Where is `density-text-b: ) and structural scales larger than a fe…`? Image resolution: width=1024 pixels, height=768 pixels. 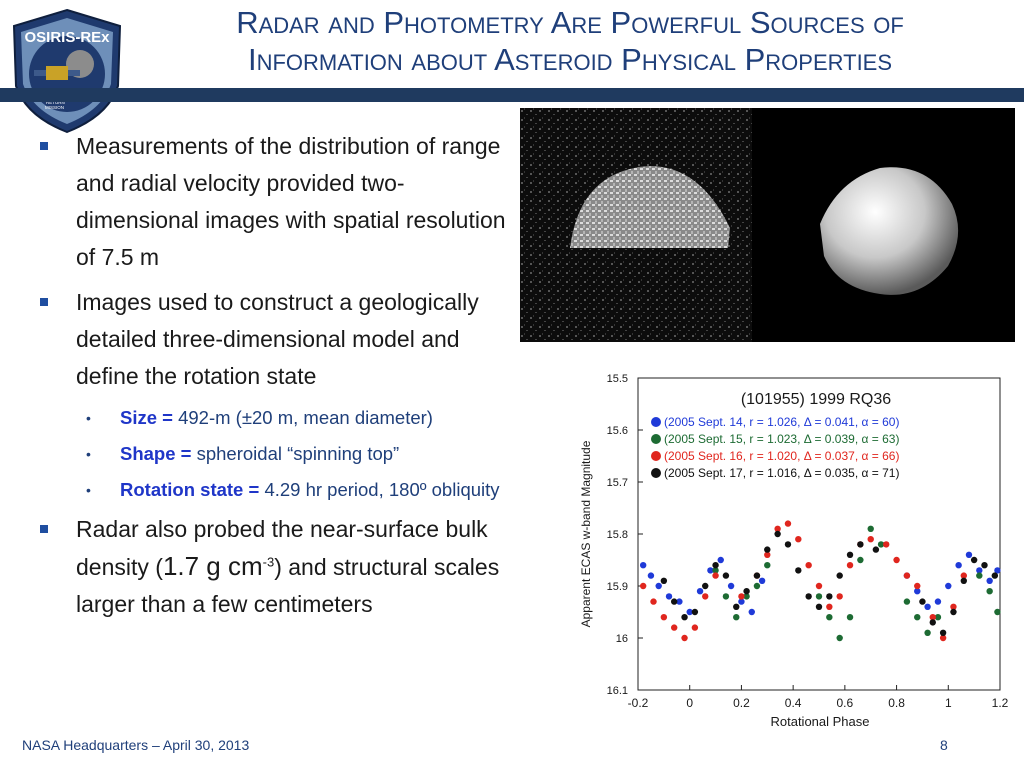
density-text-b: ) and structural scales larger than a fe… is located at coordinates (288, 585).